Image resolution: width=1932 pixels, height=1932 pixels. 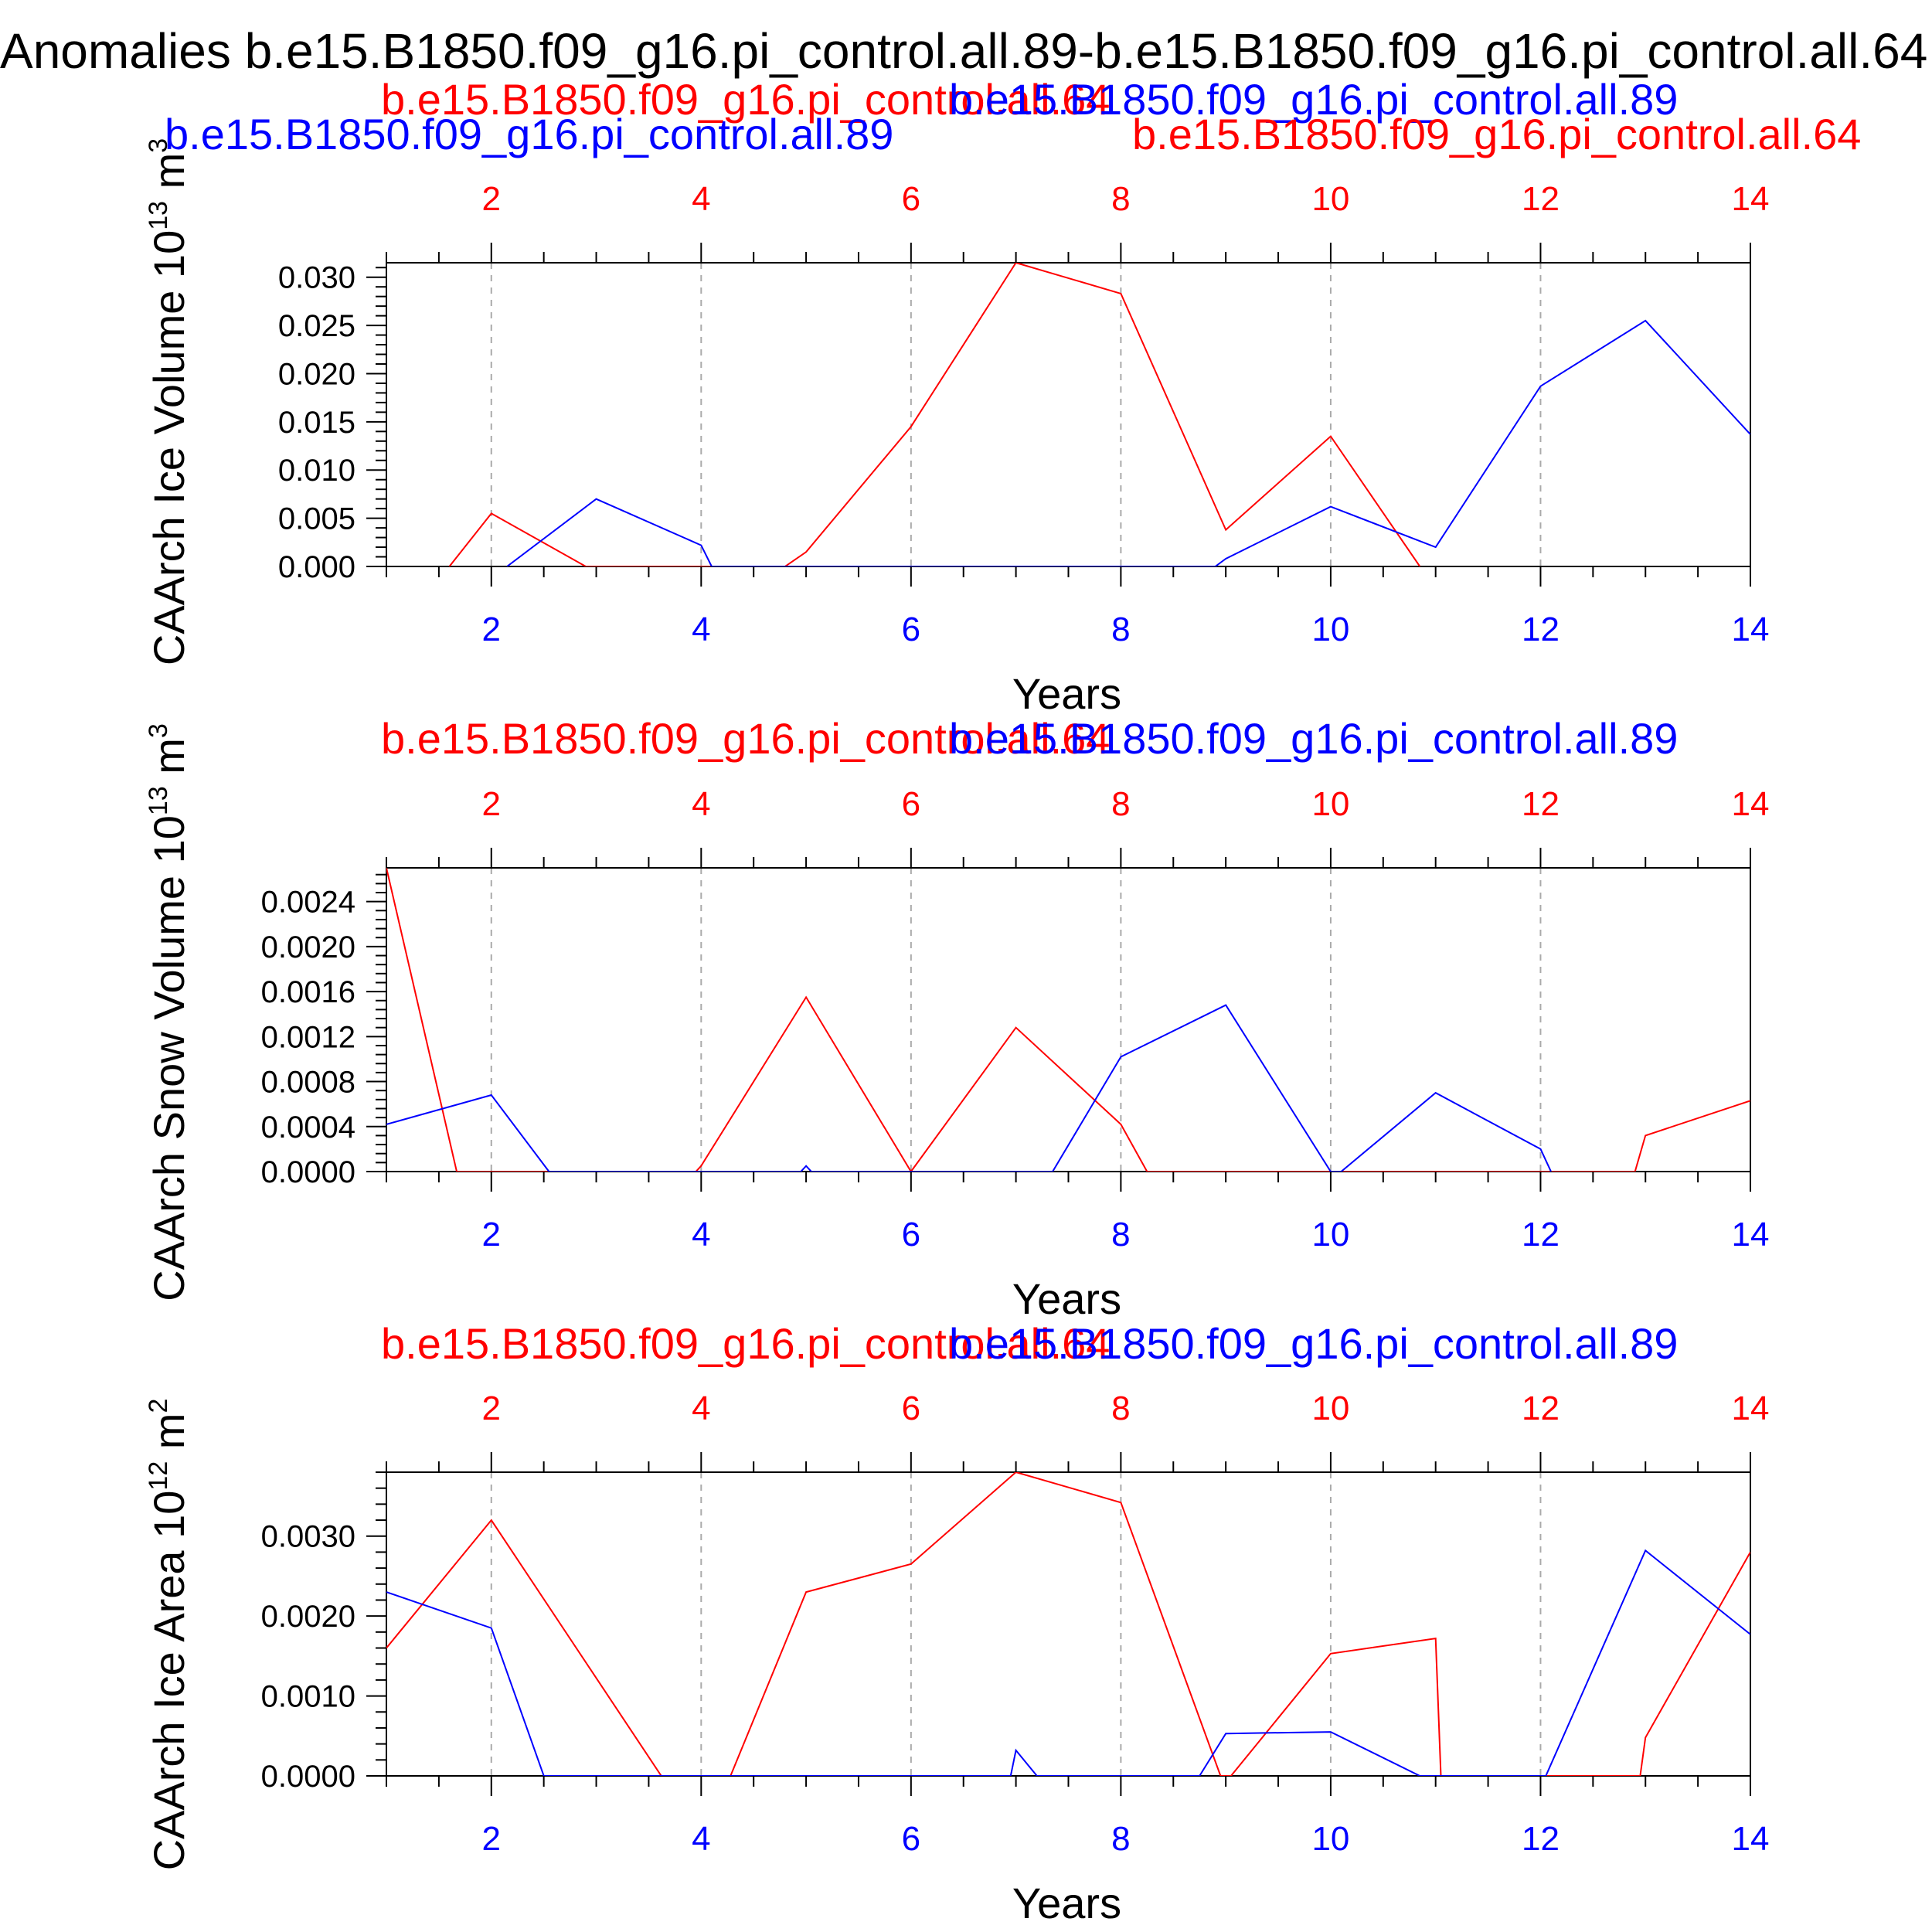 What do you see at coordinates (308, 1128) in the screenshot?
I see `y-tick-label: 0.0004` at bounding box center [308, 1128].